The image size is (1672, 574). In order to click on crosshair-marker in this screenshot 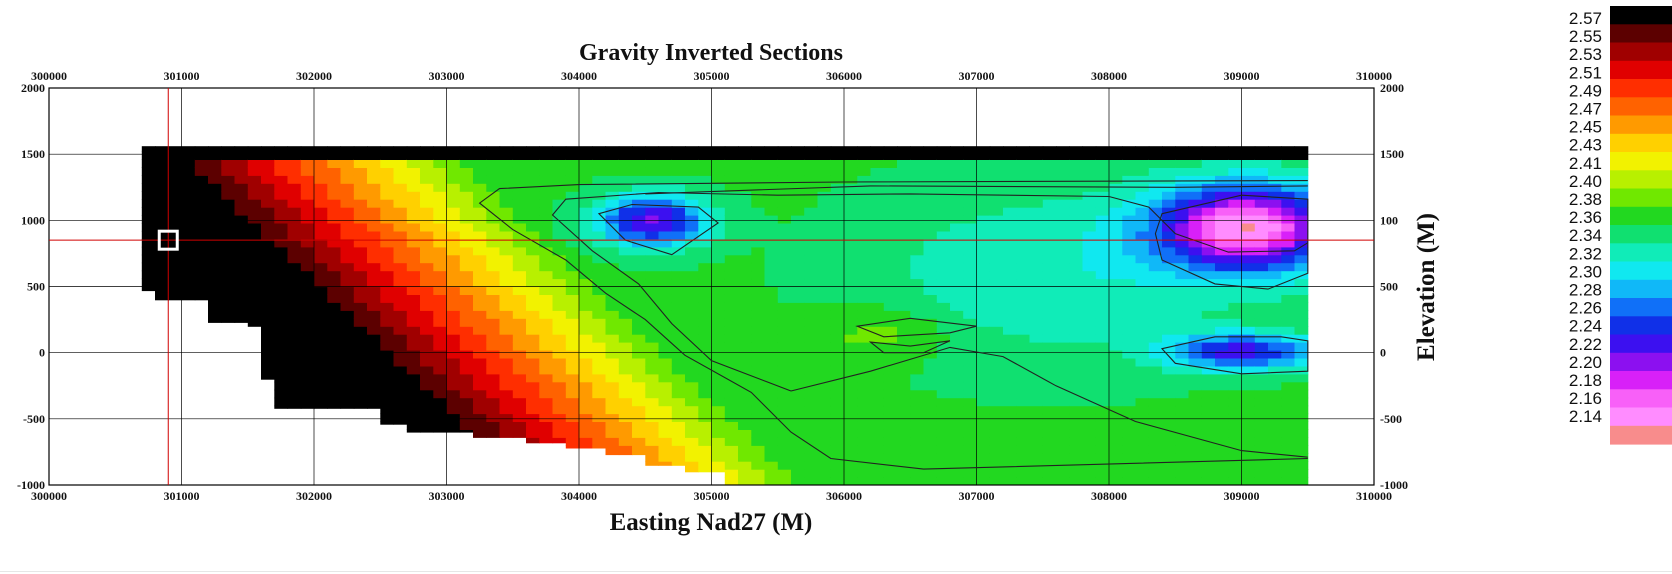, I will do `click(168, 240)`.